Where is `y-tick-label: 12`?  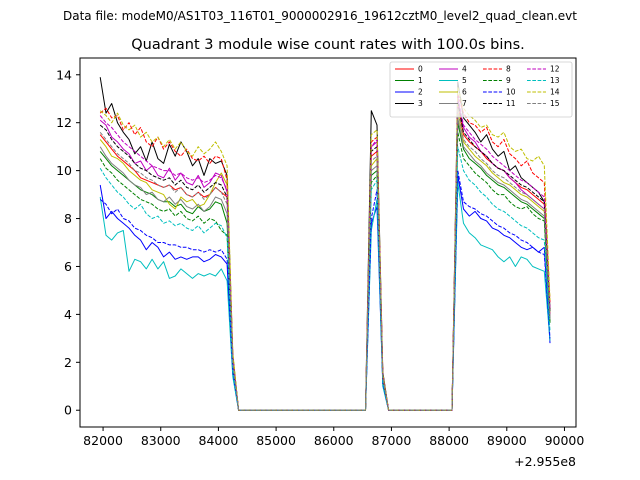
y-tick-label: 12 is located at coordinates (64, 122).